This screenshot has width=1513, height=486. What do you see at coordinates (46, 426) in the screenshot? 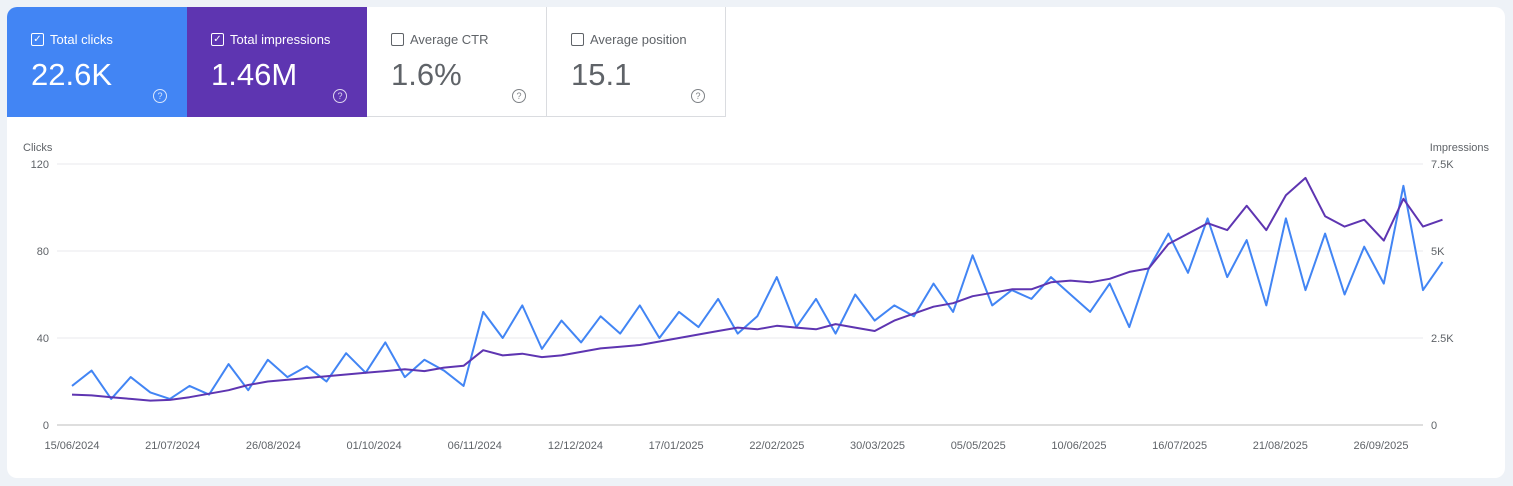
I see `left-tick-label: 0` at bounding box center [46, 426].